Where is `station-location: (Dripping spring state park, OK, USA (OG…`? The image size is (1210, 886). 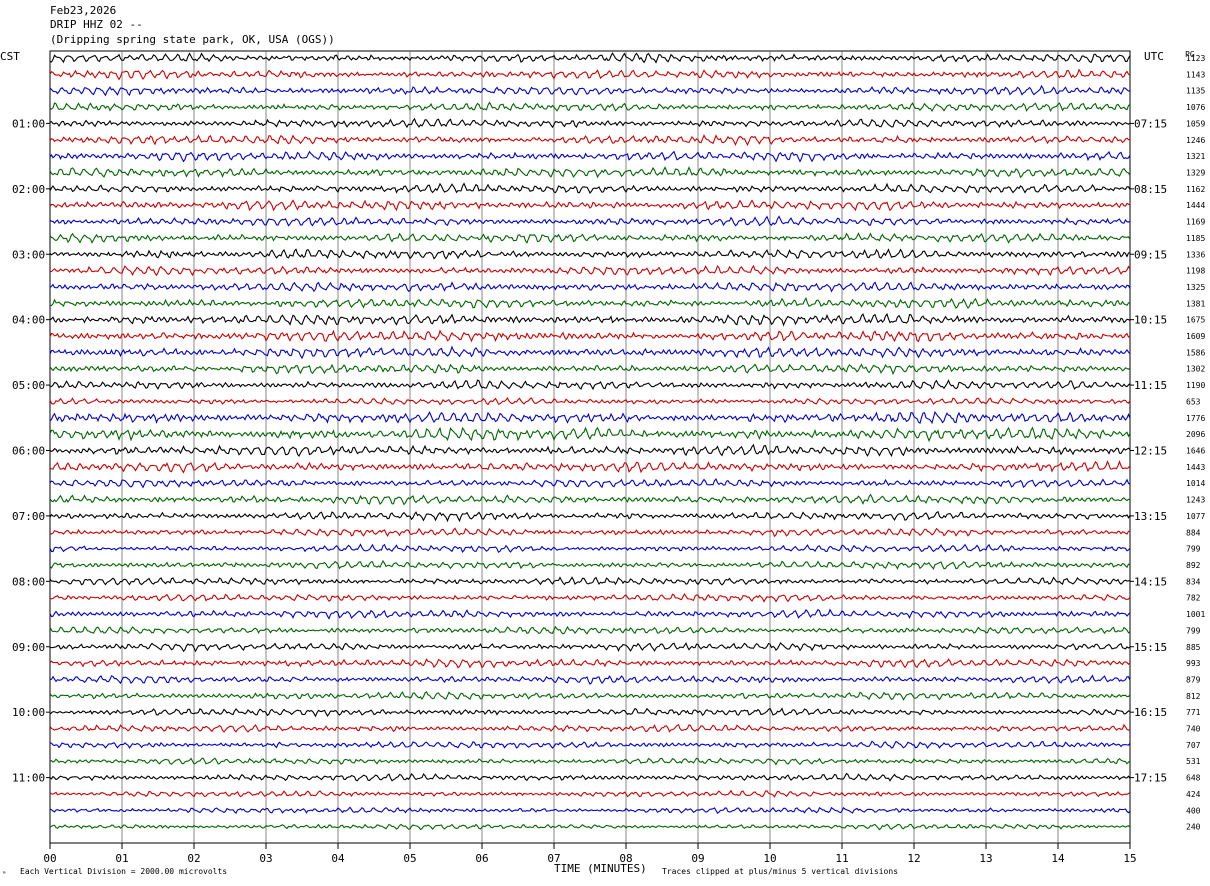 station-location: (Dripping spring state park, OK, USA (OG… is located at coordinates (192, 39).